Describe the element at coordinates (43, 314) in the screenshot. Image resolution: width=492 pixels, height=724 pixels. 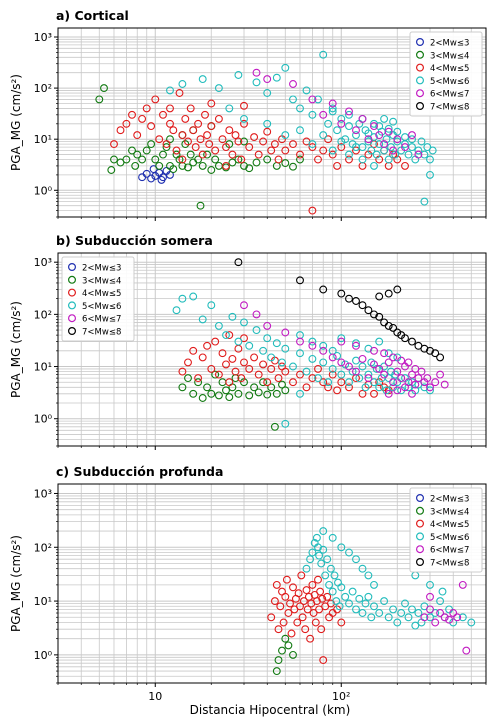
I see `y-tick-label: 10²` at that location.